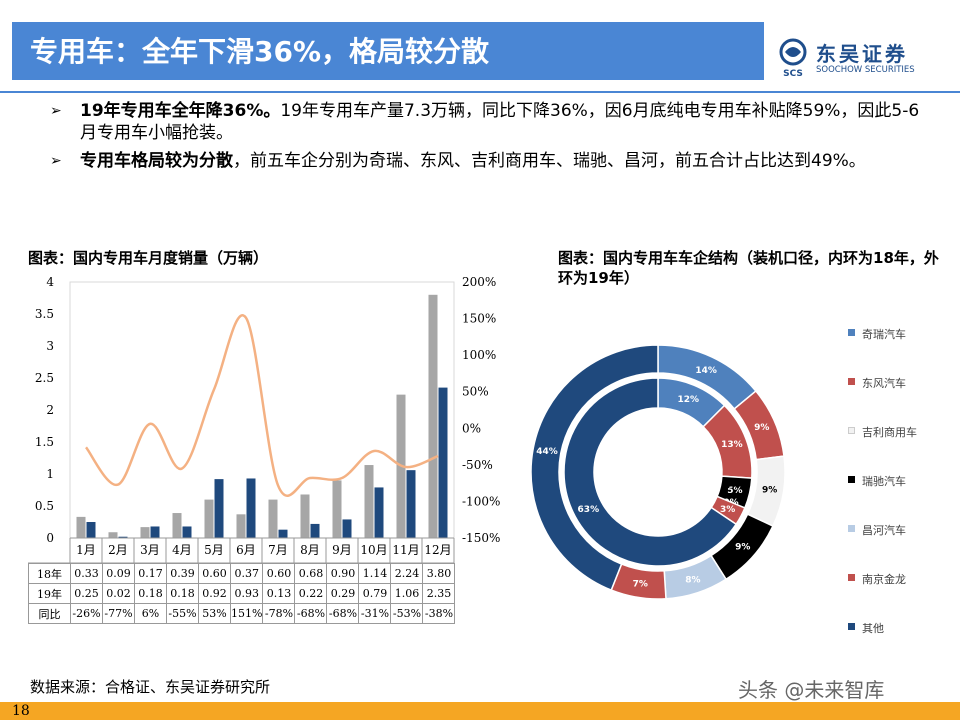  What do you see at coordinates (549, 161) in the screenshot?
I see `bullet-text: ，前五车企分别为奇瑞、东风、吉利商用车、瑞驰、昌河，前五合计占比达到49%。` at bounding box center [549, 161].